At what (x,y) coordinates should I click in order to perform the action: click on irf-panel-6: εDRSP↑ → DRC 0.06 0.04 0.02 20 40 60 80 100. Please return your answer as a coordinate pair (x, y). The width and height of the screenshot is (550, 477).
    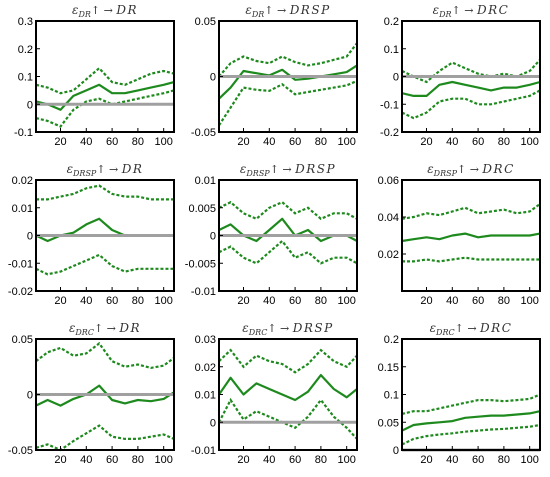
    Looking at the image, I should click on (457, 238).